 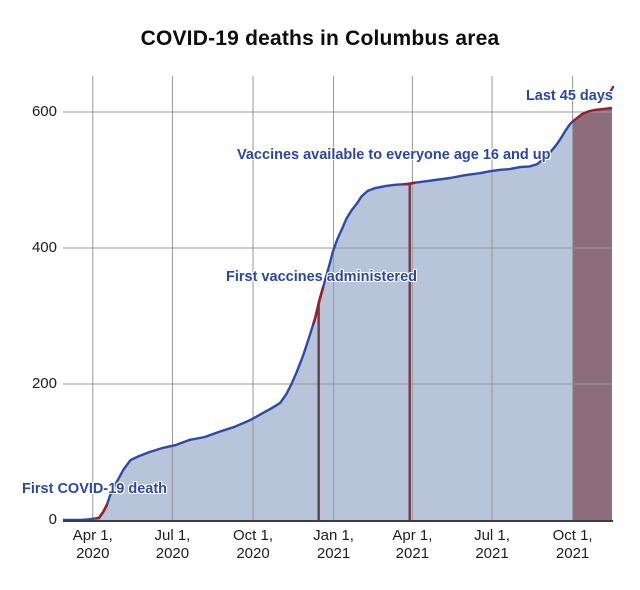 I want to click on last-45-days-area, so click(x=592, y=314).